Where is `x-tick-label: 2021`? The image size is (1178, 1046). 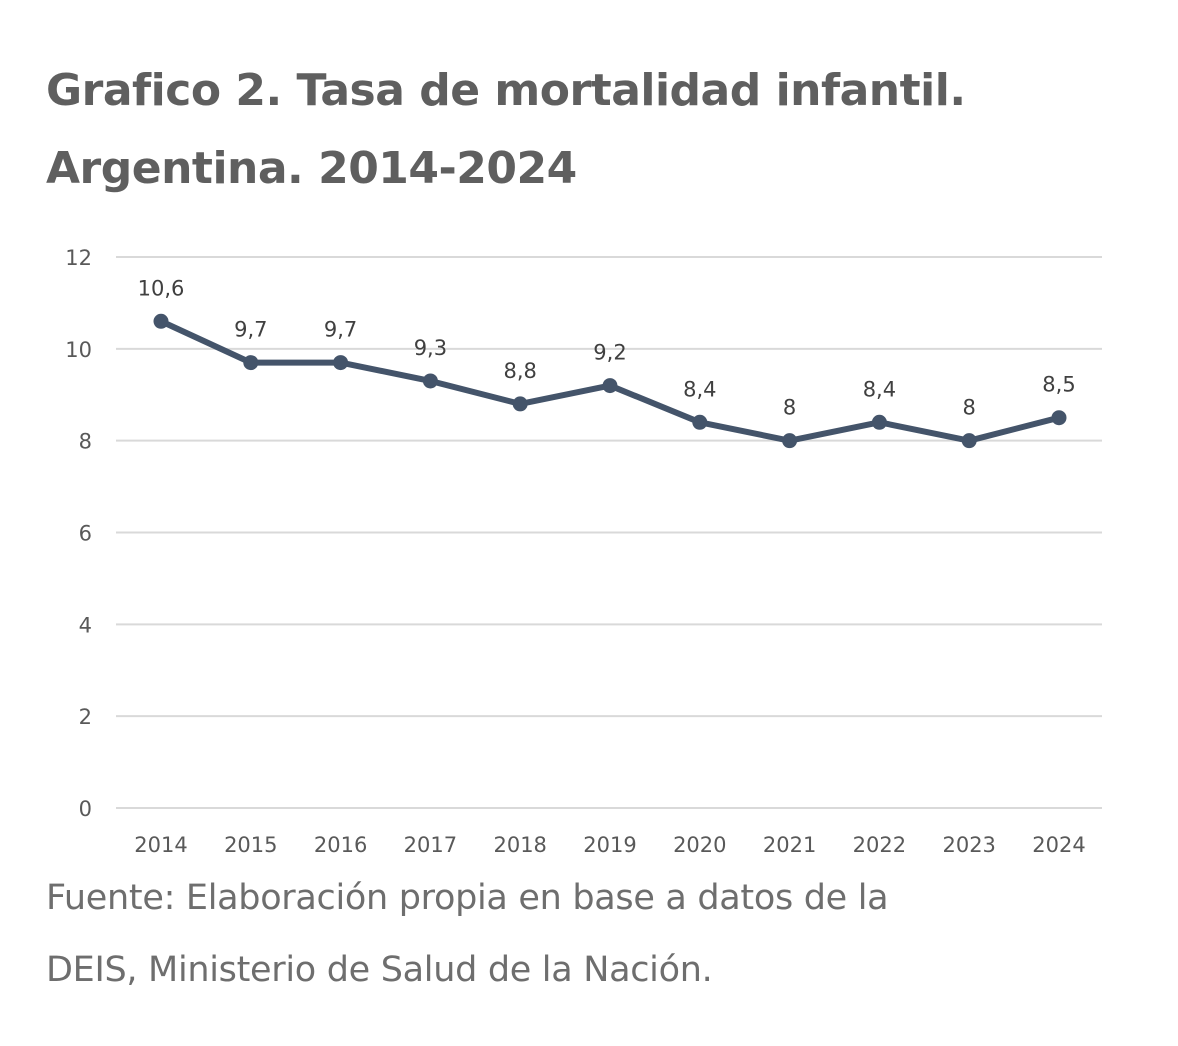
x-tick-label: 2021 is located at coordinates (789, 845).